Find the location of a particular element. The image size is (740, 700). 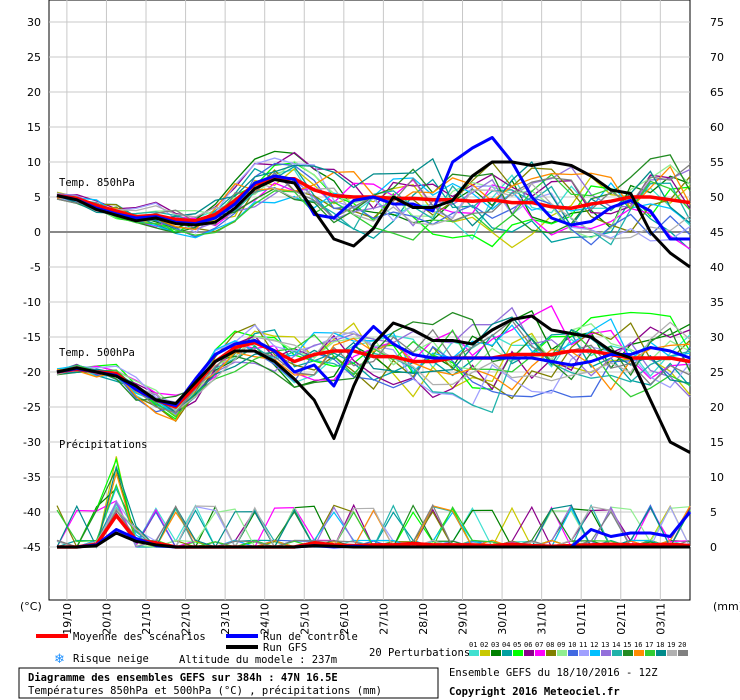

x-tick-label: 02/11 is located at coordinates (621, 619).